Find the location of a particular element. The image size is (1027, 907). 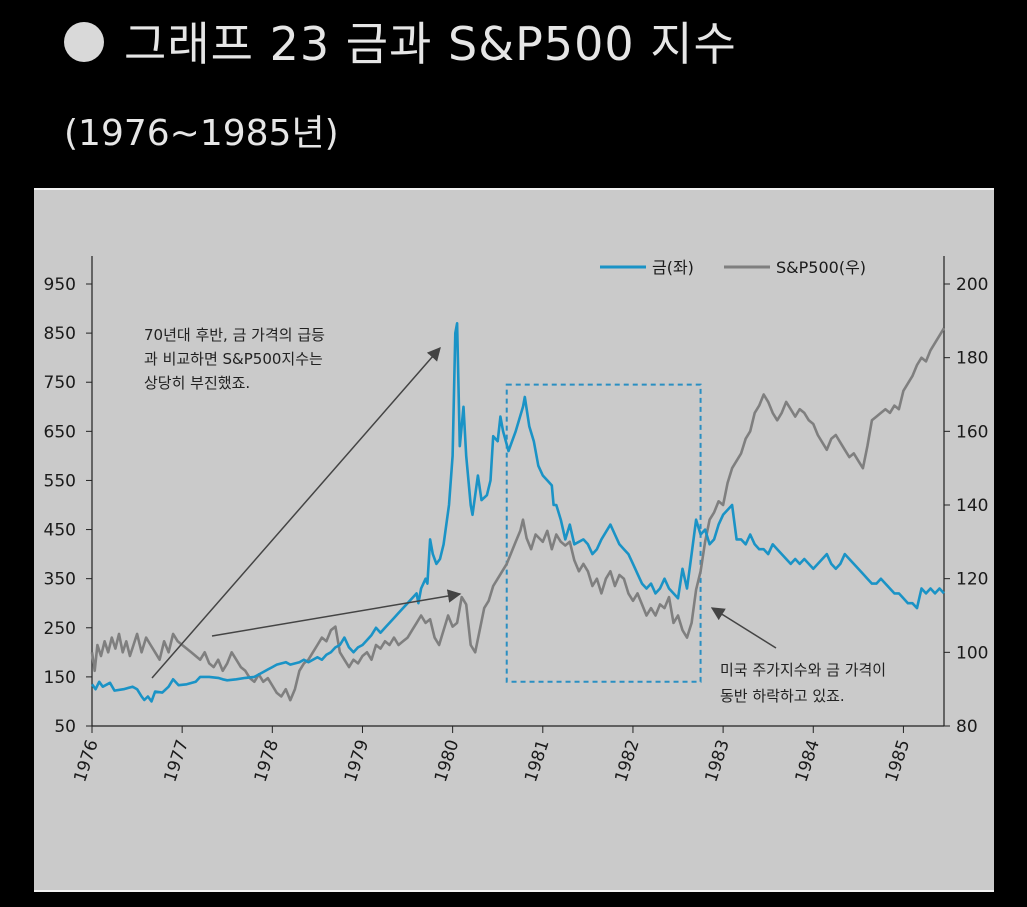

x-tick-label: 1980 is located at coordinates (447, 760).